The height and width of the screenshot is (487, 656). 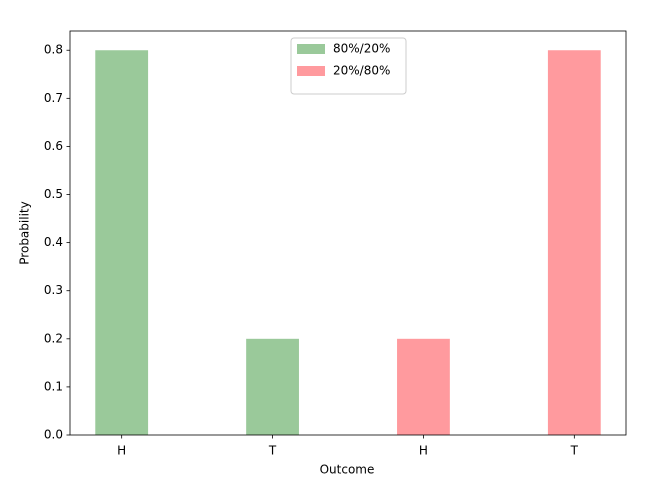 I want to click on x-axis-label: Outcome, so click(x=347, y=470).